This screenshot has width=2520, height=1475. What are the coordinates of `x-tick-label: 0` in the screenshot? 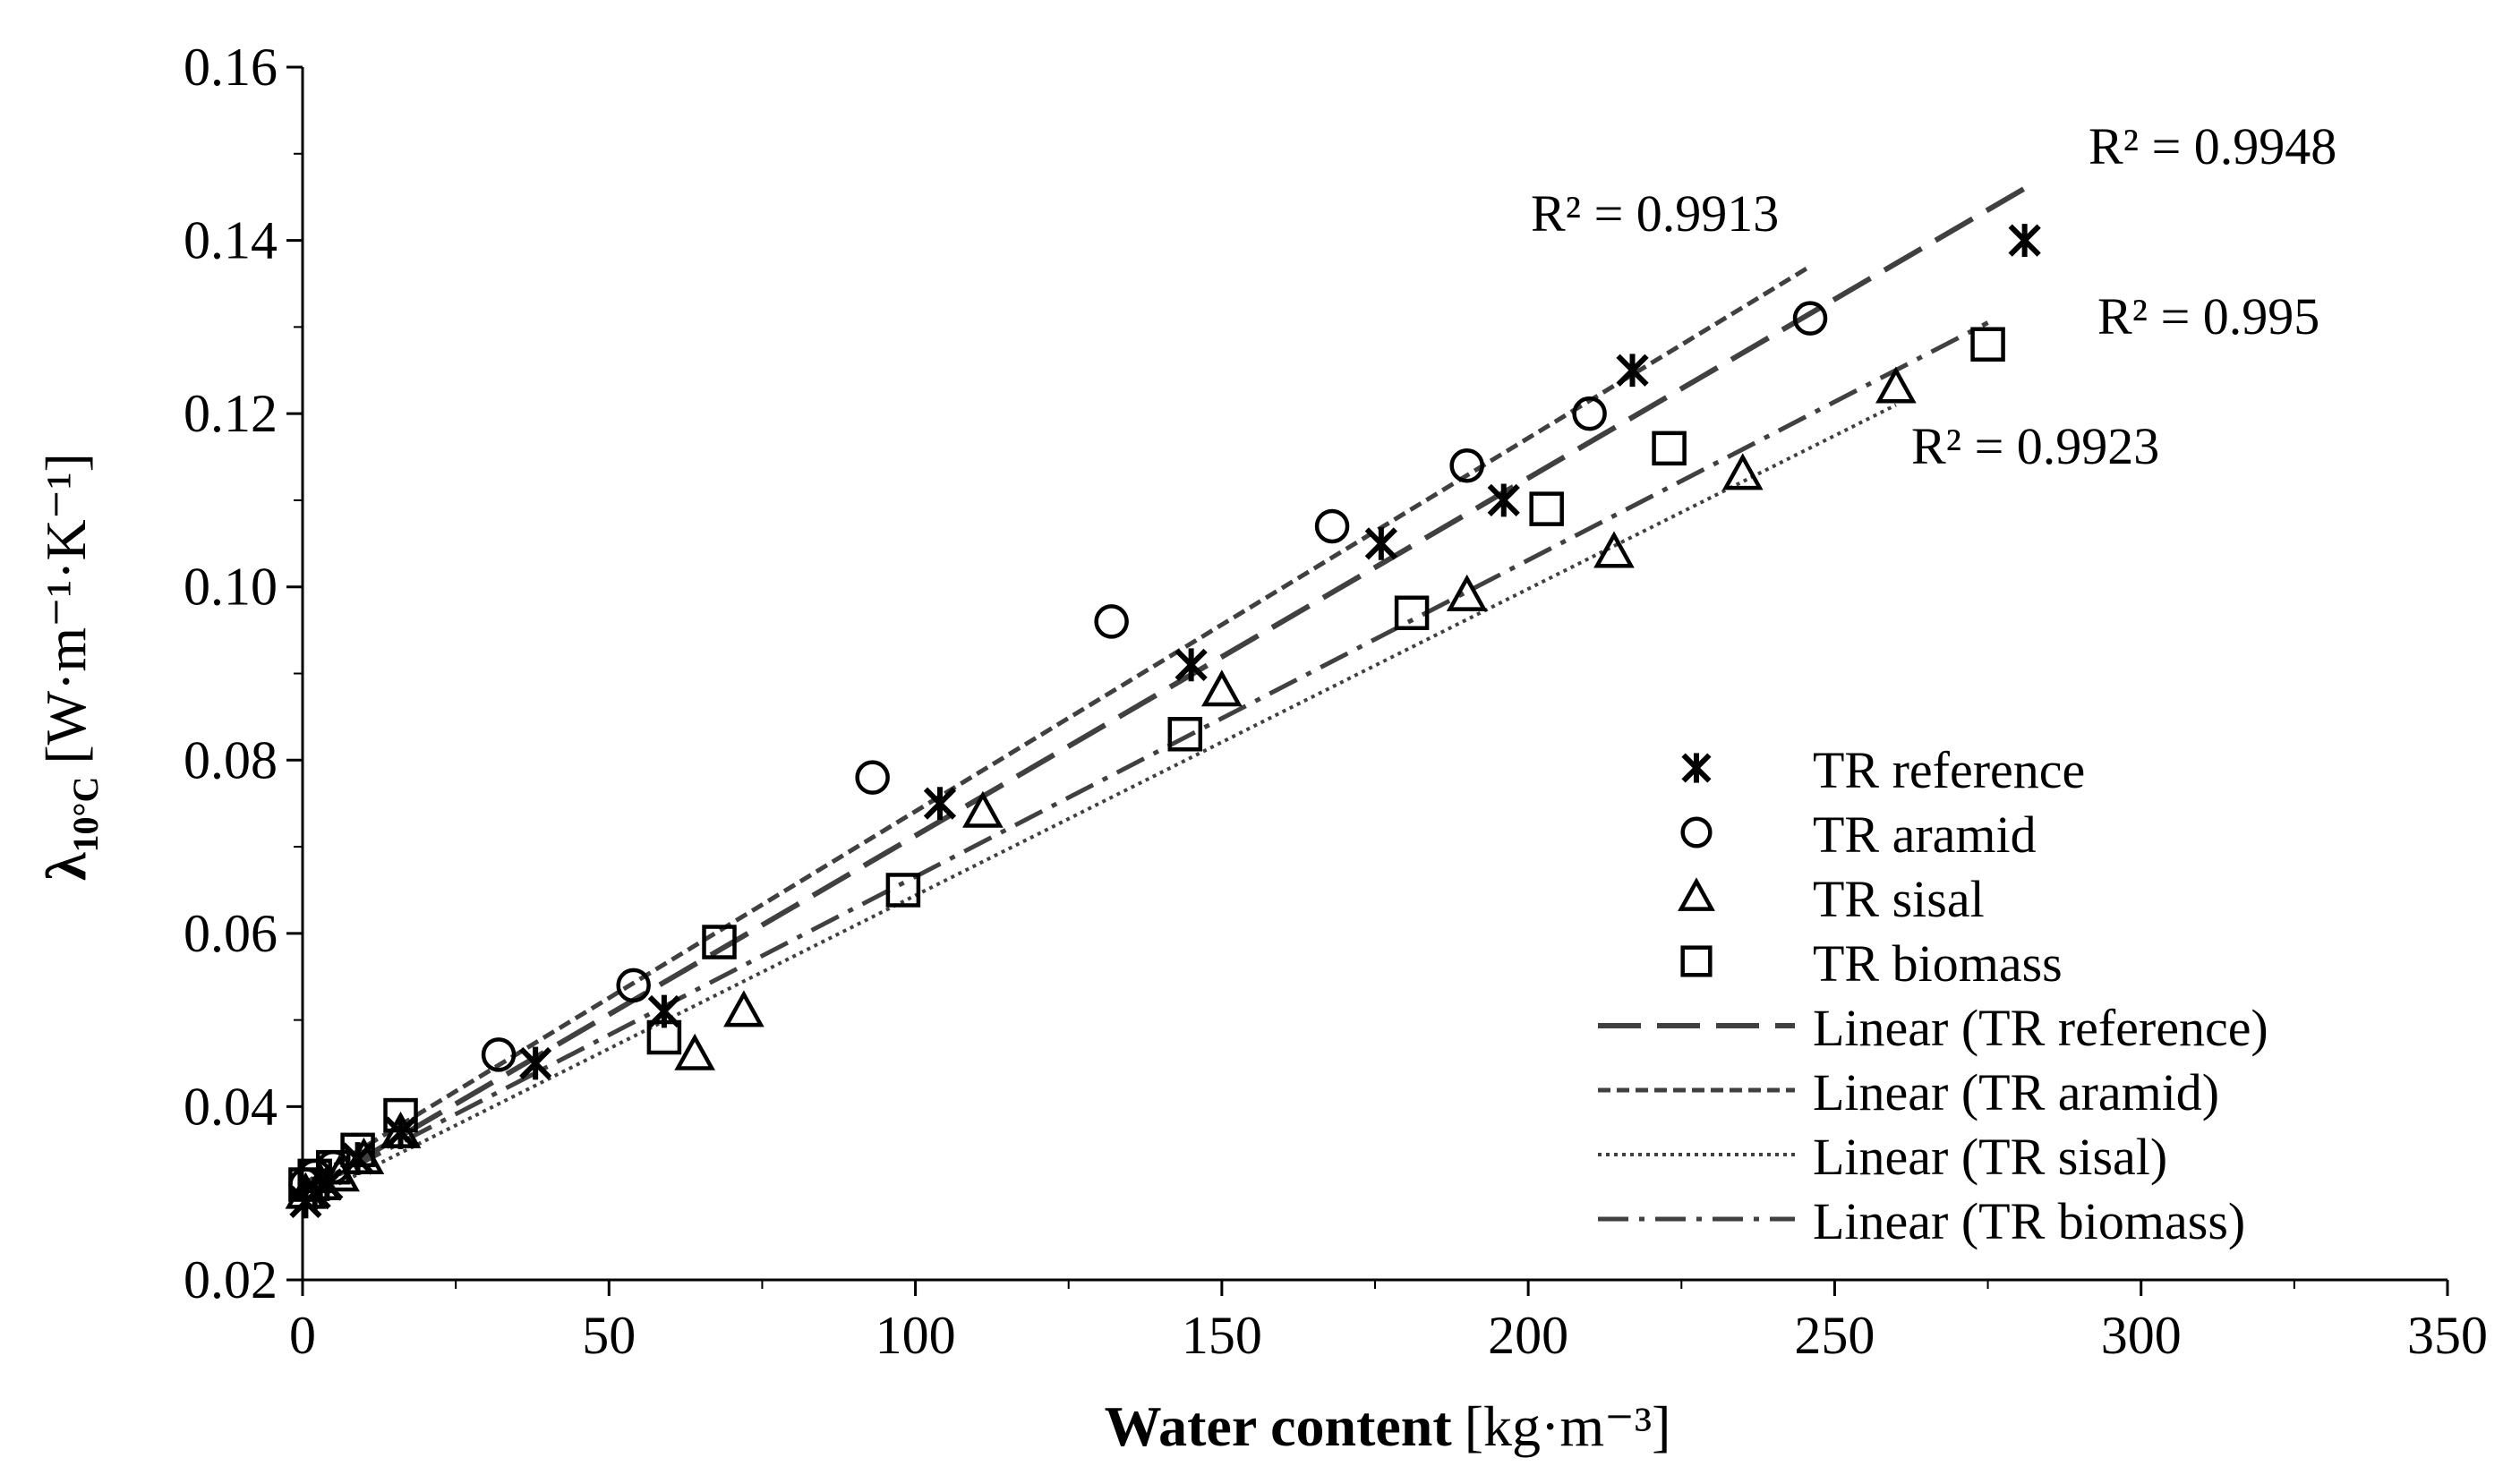 It's located at (302, 1335).